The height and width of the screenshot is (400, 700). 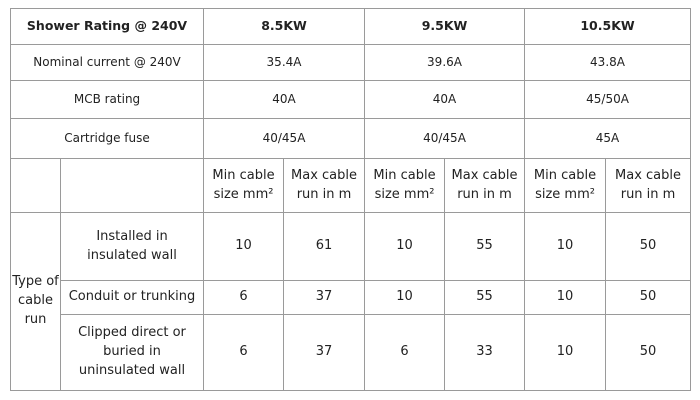 What do you see at coordinates (445, 26) in the screenshot?
I see `header-cell: 9.5KW` at bounding box center [445, 26].